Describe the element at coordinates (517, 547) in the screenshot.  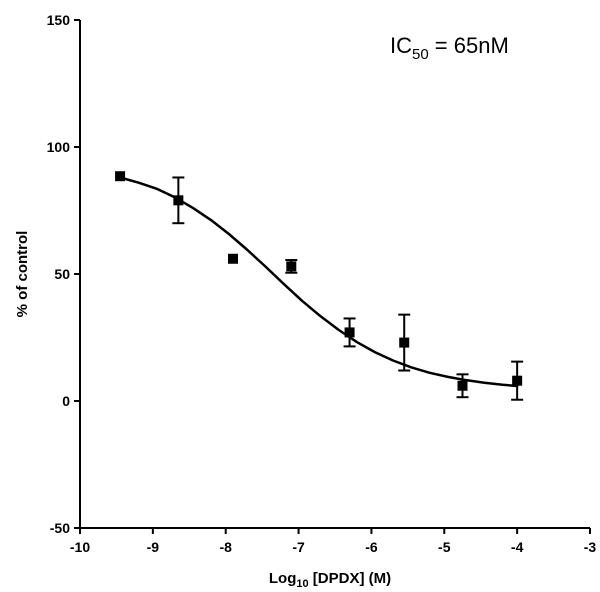
I see `x-tick-label: -4` at that location.